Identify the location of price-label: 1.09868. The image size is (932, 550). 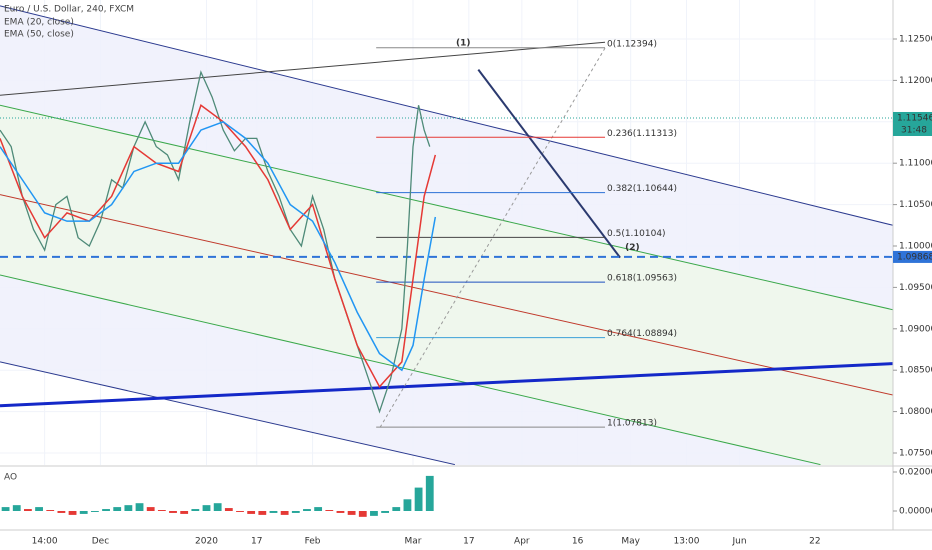
(914, 257).